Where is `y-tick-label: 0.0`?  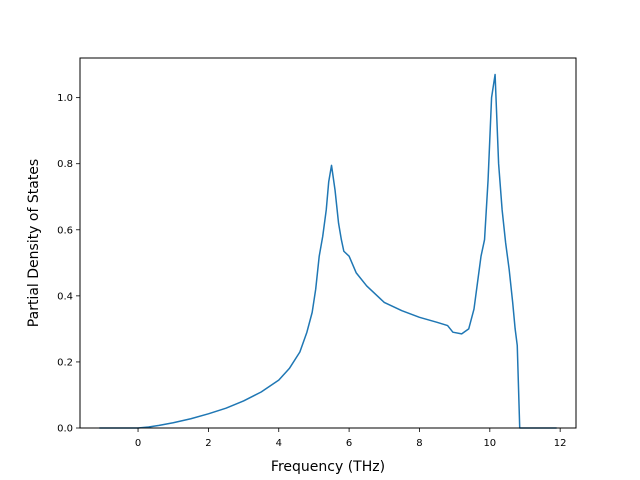 y-tick-label: 0.0 is located at coordinates (65, 429).